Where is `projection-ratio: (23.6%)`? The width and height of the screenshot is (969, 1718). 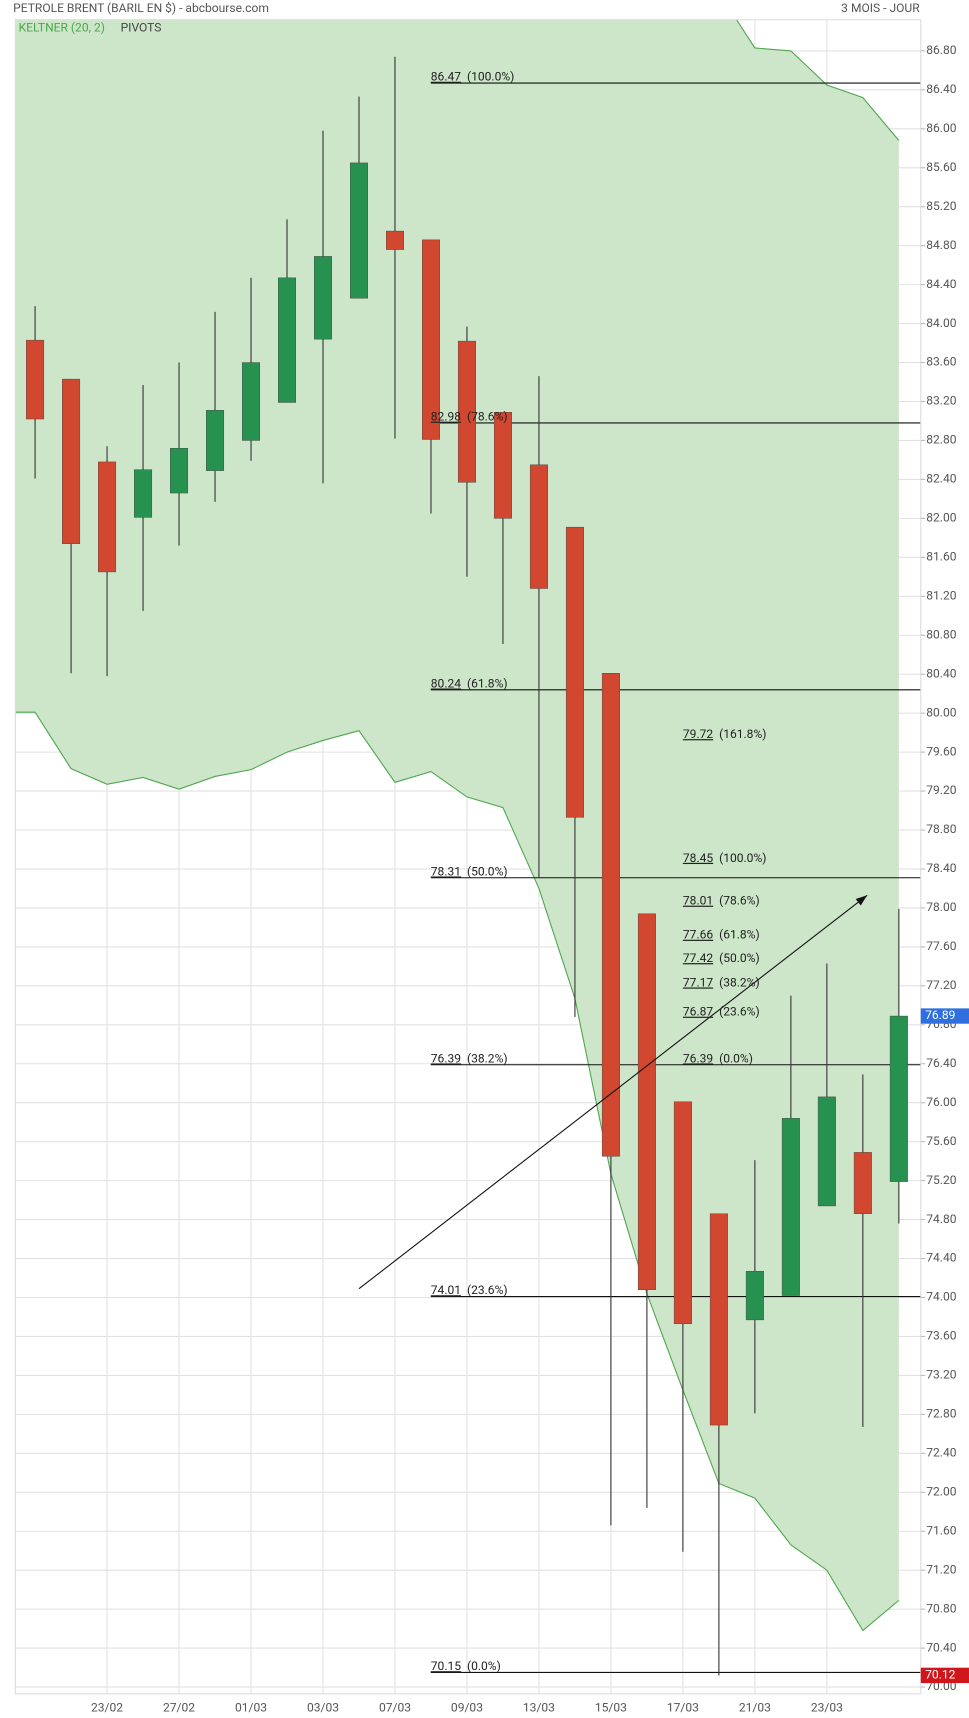
projection-ratio: (23.6%) is located at coordinates (739, 1012).